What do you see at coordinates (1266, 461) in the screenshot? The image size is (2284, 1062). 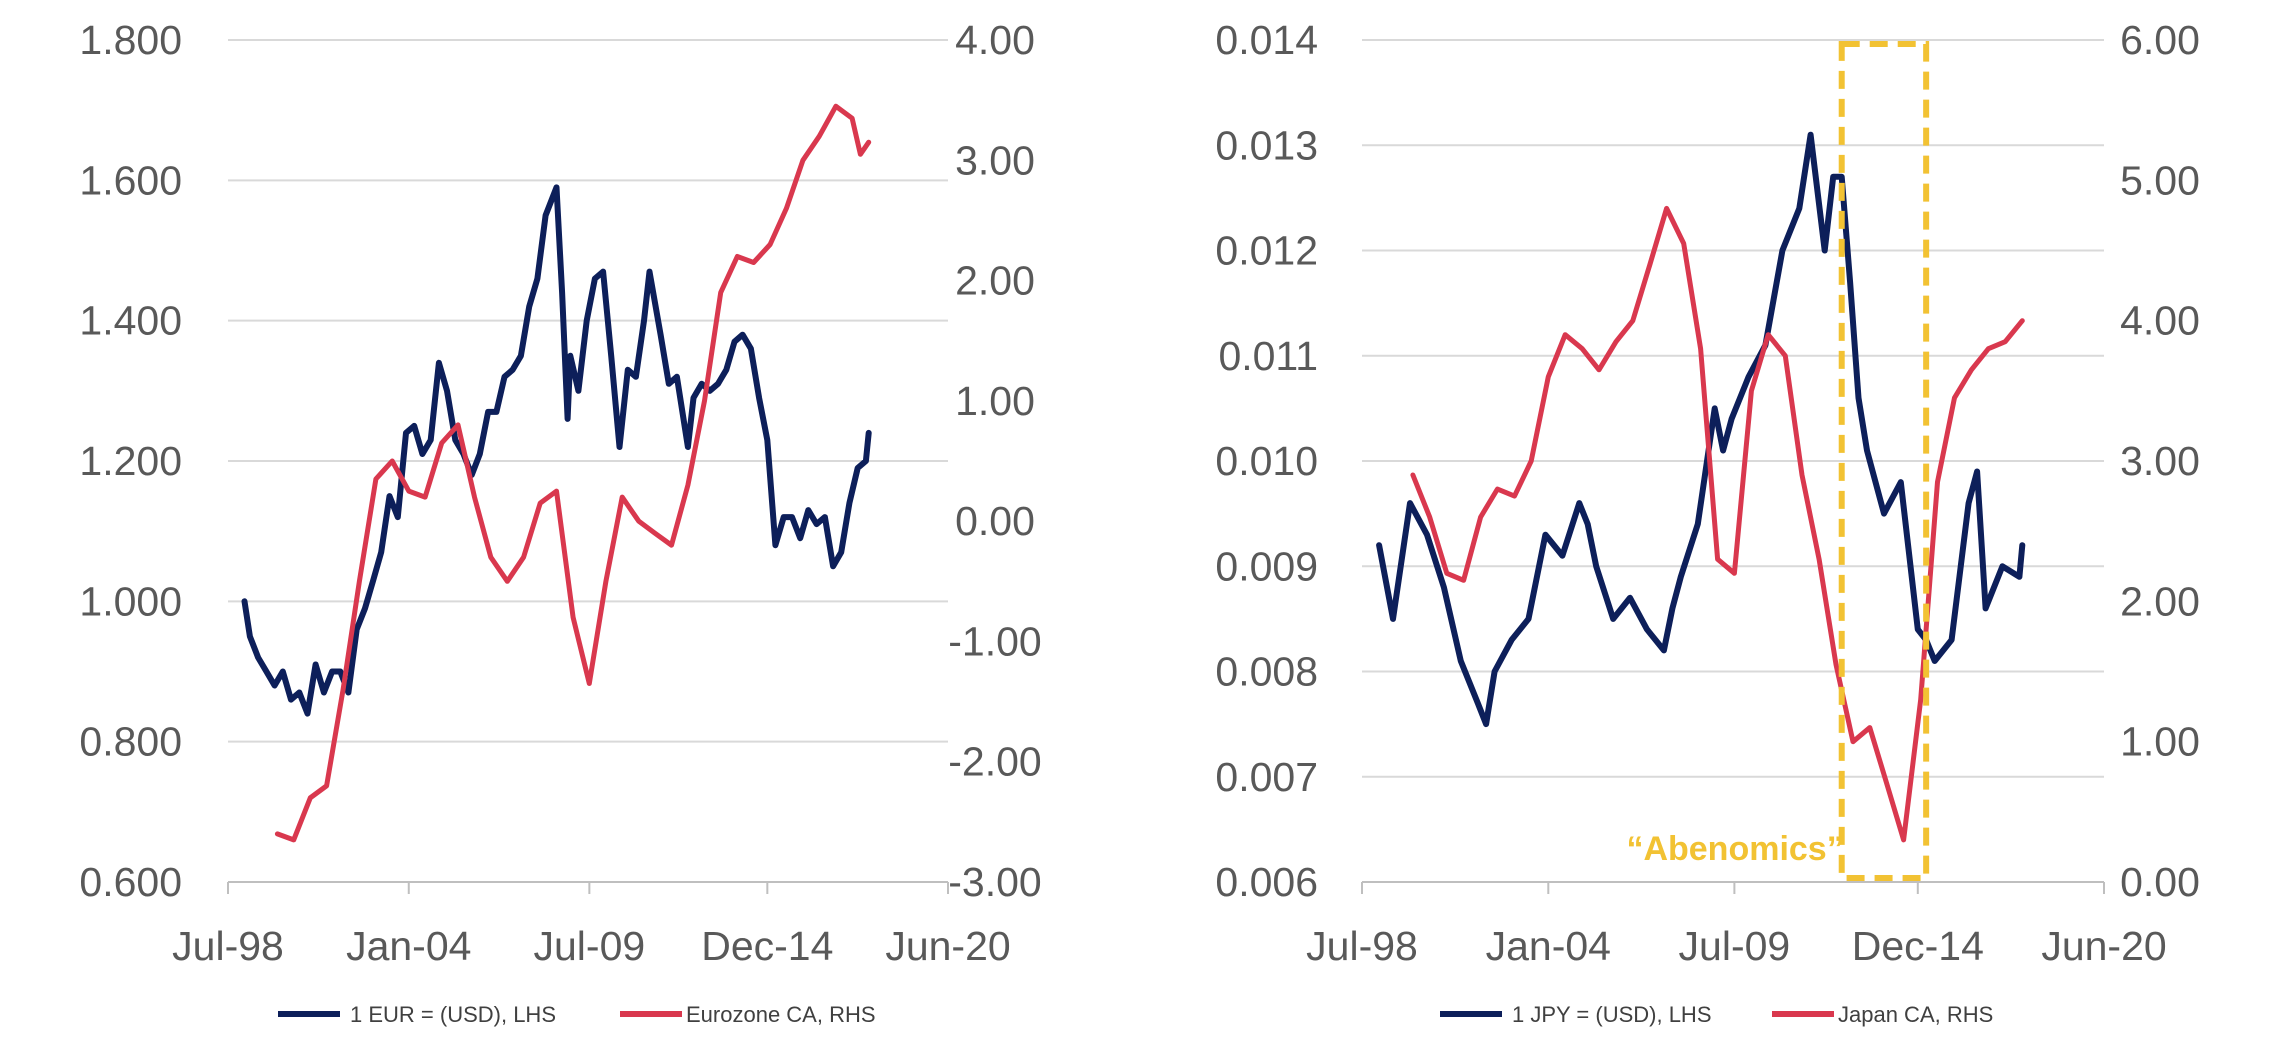 I see `y-left-tick-label: 0.010` at bounding box center [1266, 461].